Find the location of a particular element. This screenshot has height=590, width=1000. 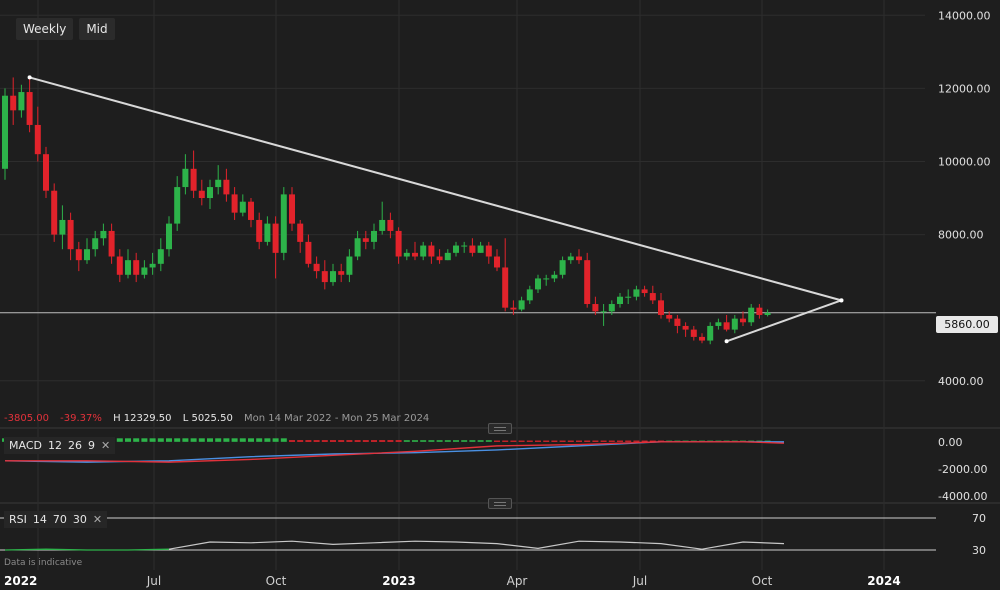

mid-button: Mid is located at coordinates (97, 29).